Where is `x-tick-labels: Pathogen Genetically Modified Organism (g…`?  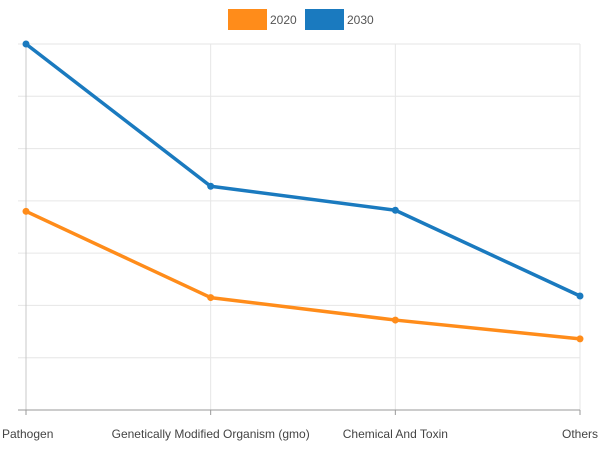
x-tick-labels: Pathogen Genetically Modified Organism (g… is located at coordinates (300, 434).